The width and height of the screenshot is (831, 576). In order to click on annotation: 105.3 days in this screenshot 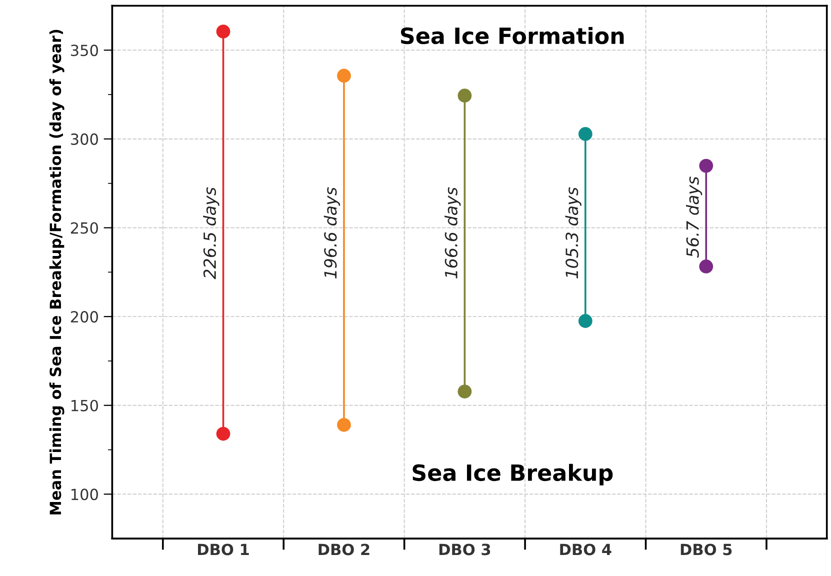, I will do `click(573, 232)`.